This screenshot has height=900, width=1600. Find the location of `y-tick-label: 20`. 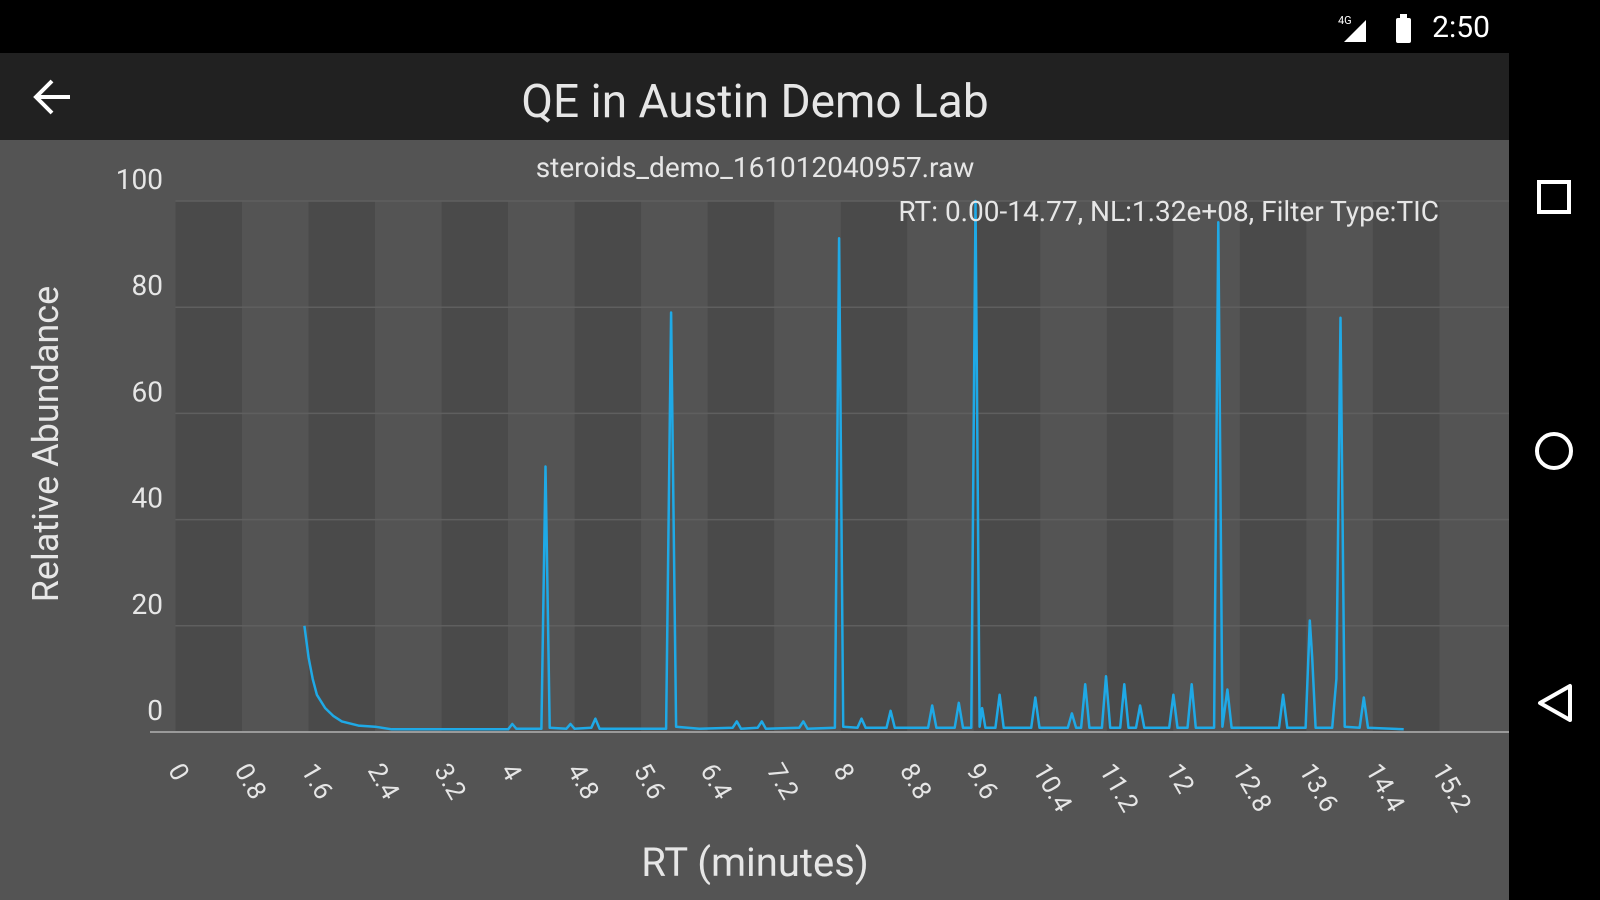

y-tick-label: 20 is located at coordinates (147, 604).